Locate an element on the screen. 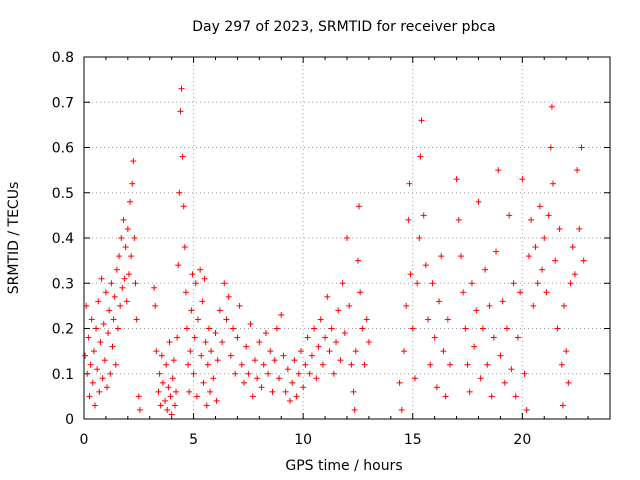 Image resolution: width=640 pixels, height=480 pixels. y-tick-label: 0.4 is located at coordinates (63, 239).